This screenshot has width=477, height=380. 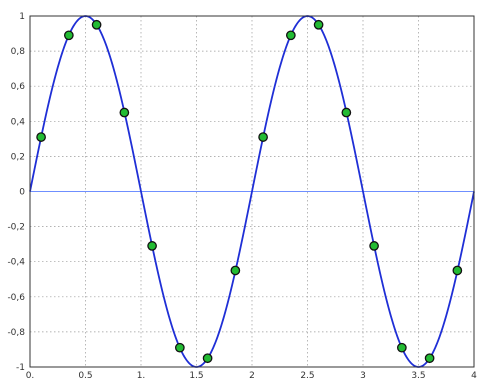 I want to click on x-tick-label: 1., so click(x=141, y=375).